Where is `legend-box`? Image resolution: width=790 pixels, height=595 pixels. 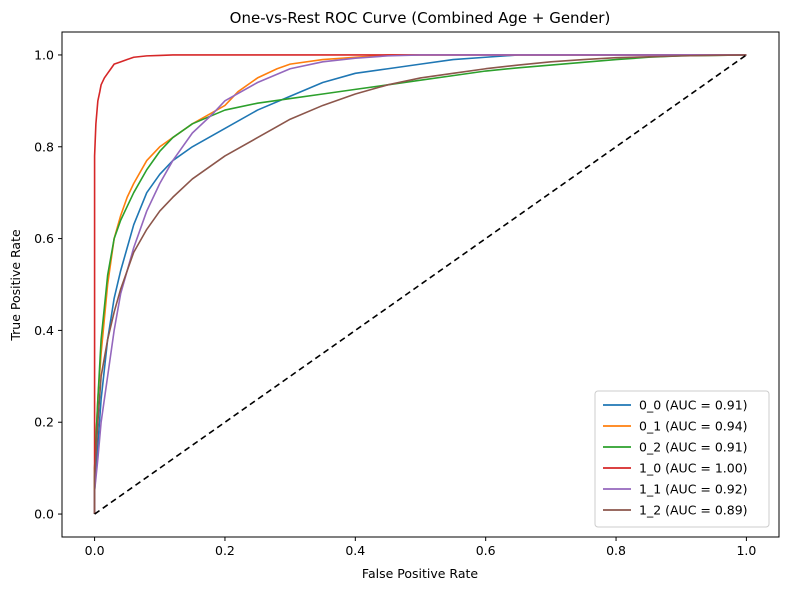 legend-box is located at coordinates (682, 459).